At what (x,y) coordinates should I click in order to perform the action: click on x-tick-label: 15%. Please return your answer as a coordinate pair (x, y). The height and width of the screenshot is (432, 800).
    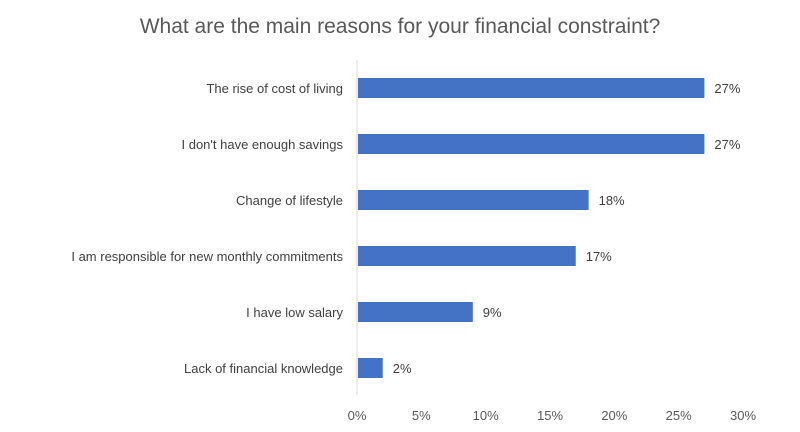
    Looking at the image, I should click on (550, 415).